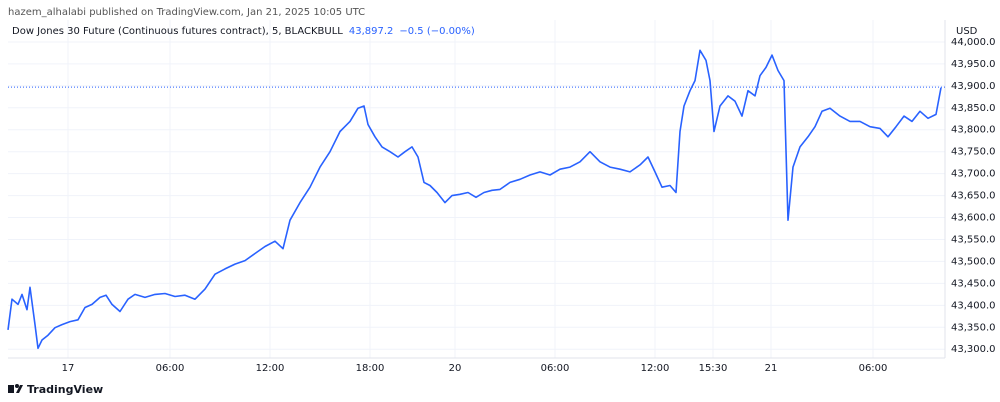  I want to click on y-tick-label: 43,650.0, so click(973, 196).